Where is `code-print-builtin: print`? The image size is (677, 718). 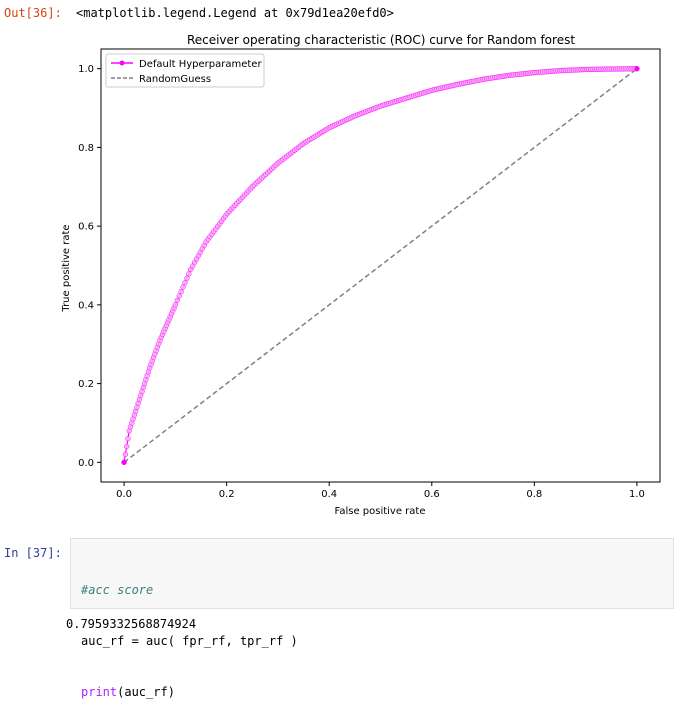 code-print-builtin: print is located at coordinates (99, 692).